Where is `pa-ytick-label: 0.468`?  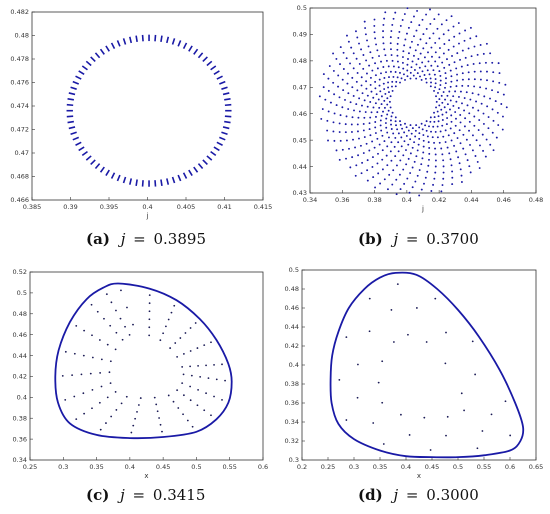 pa-ytick-label: 0.468 is located at coordinates (19, 177).